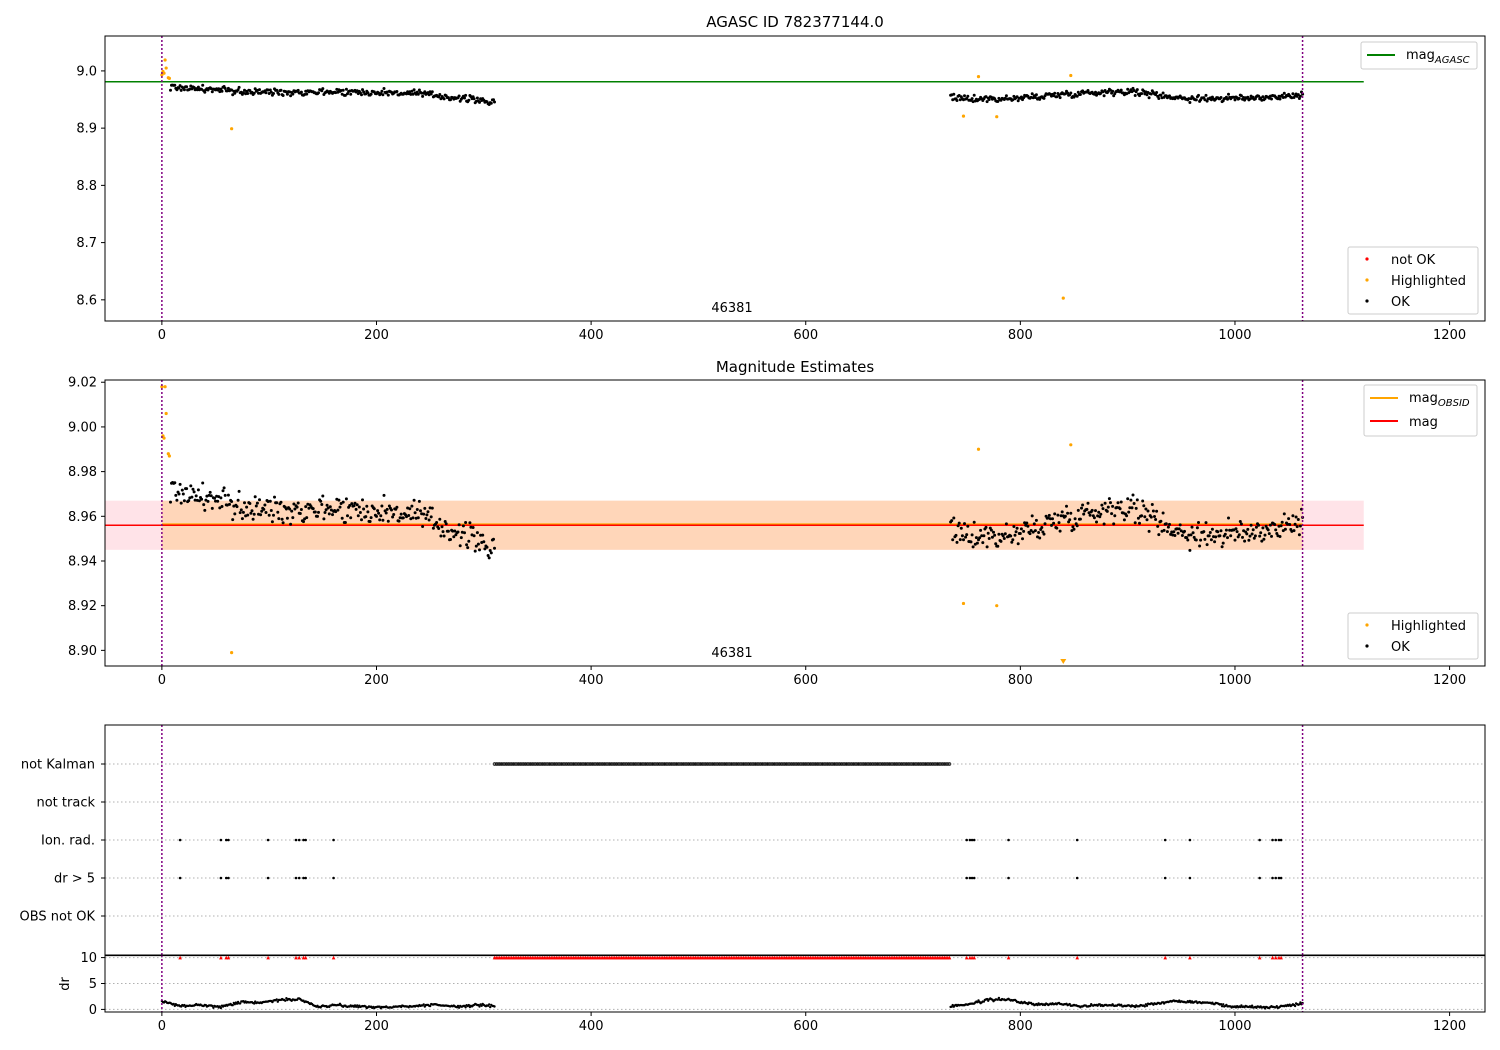 The width and height of the screenshot is (1500, 1050). What do you see at coordinates (1439, 400) in the screenshot?
I see `legend-line-label-obsid: magOBSID` at bounding box center [1439, 400].